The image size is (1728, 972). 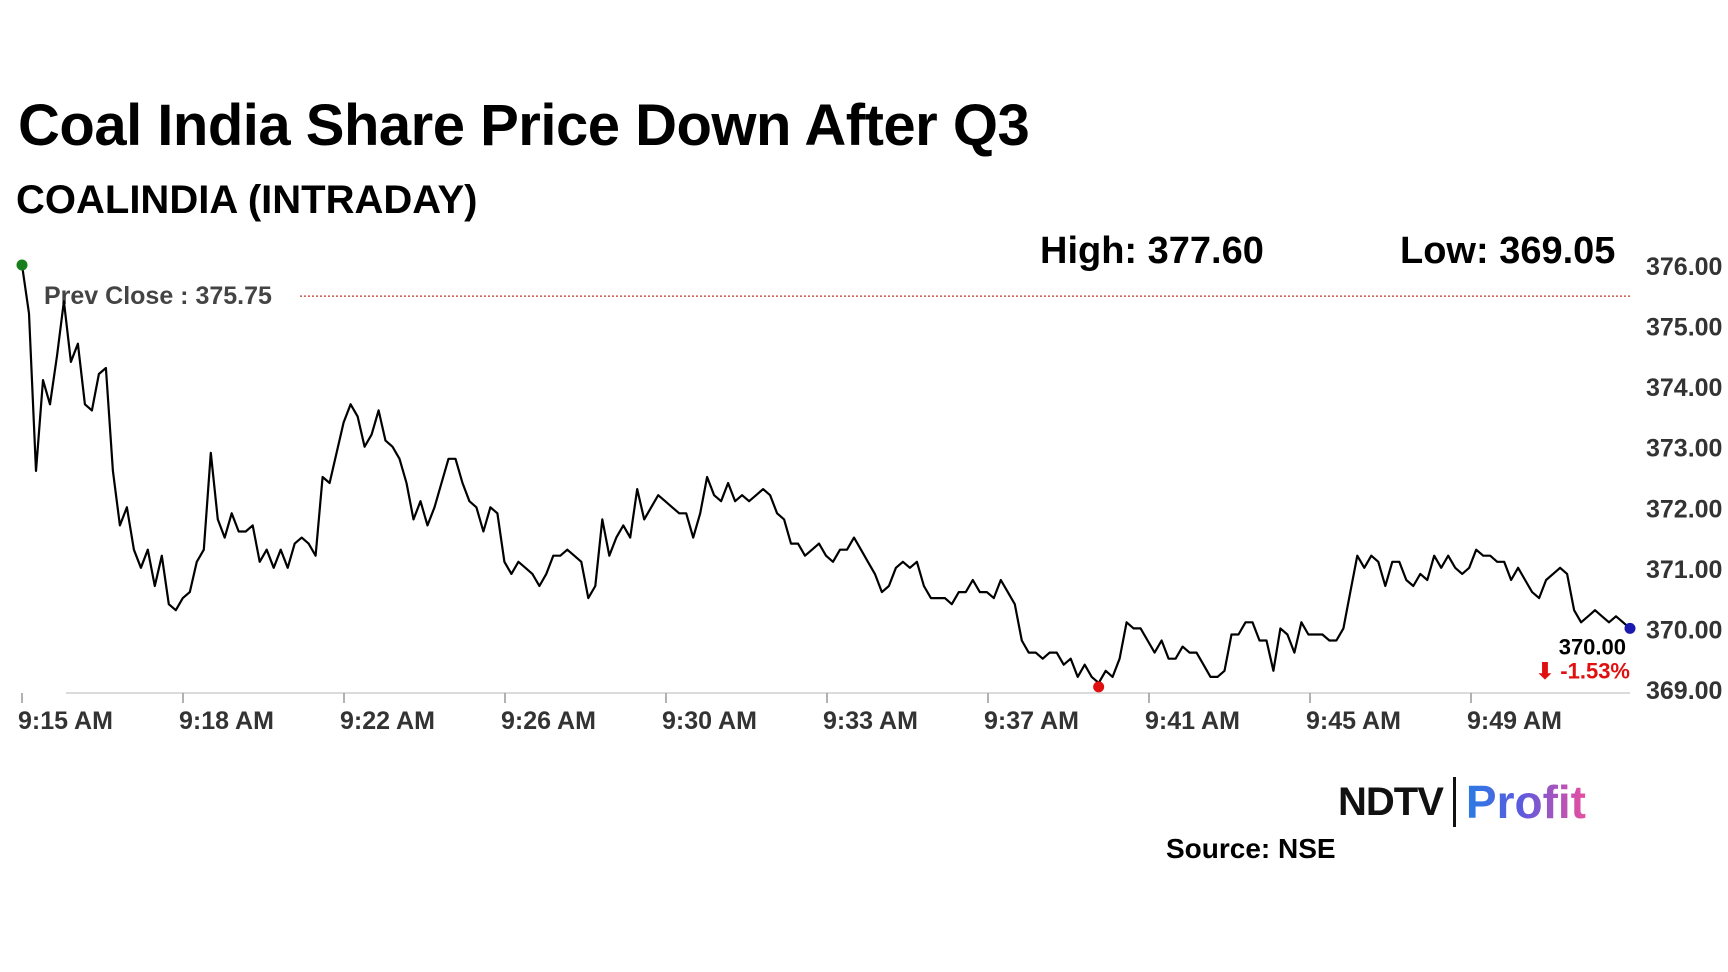 What do you see at coordinates (1391, 801) in the screenshot?
I see `brand-main-text: NDTV` at bounding box center [1391, 801].